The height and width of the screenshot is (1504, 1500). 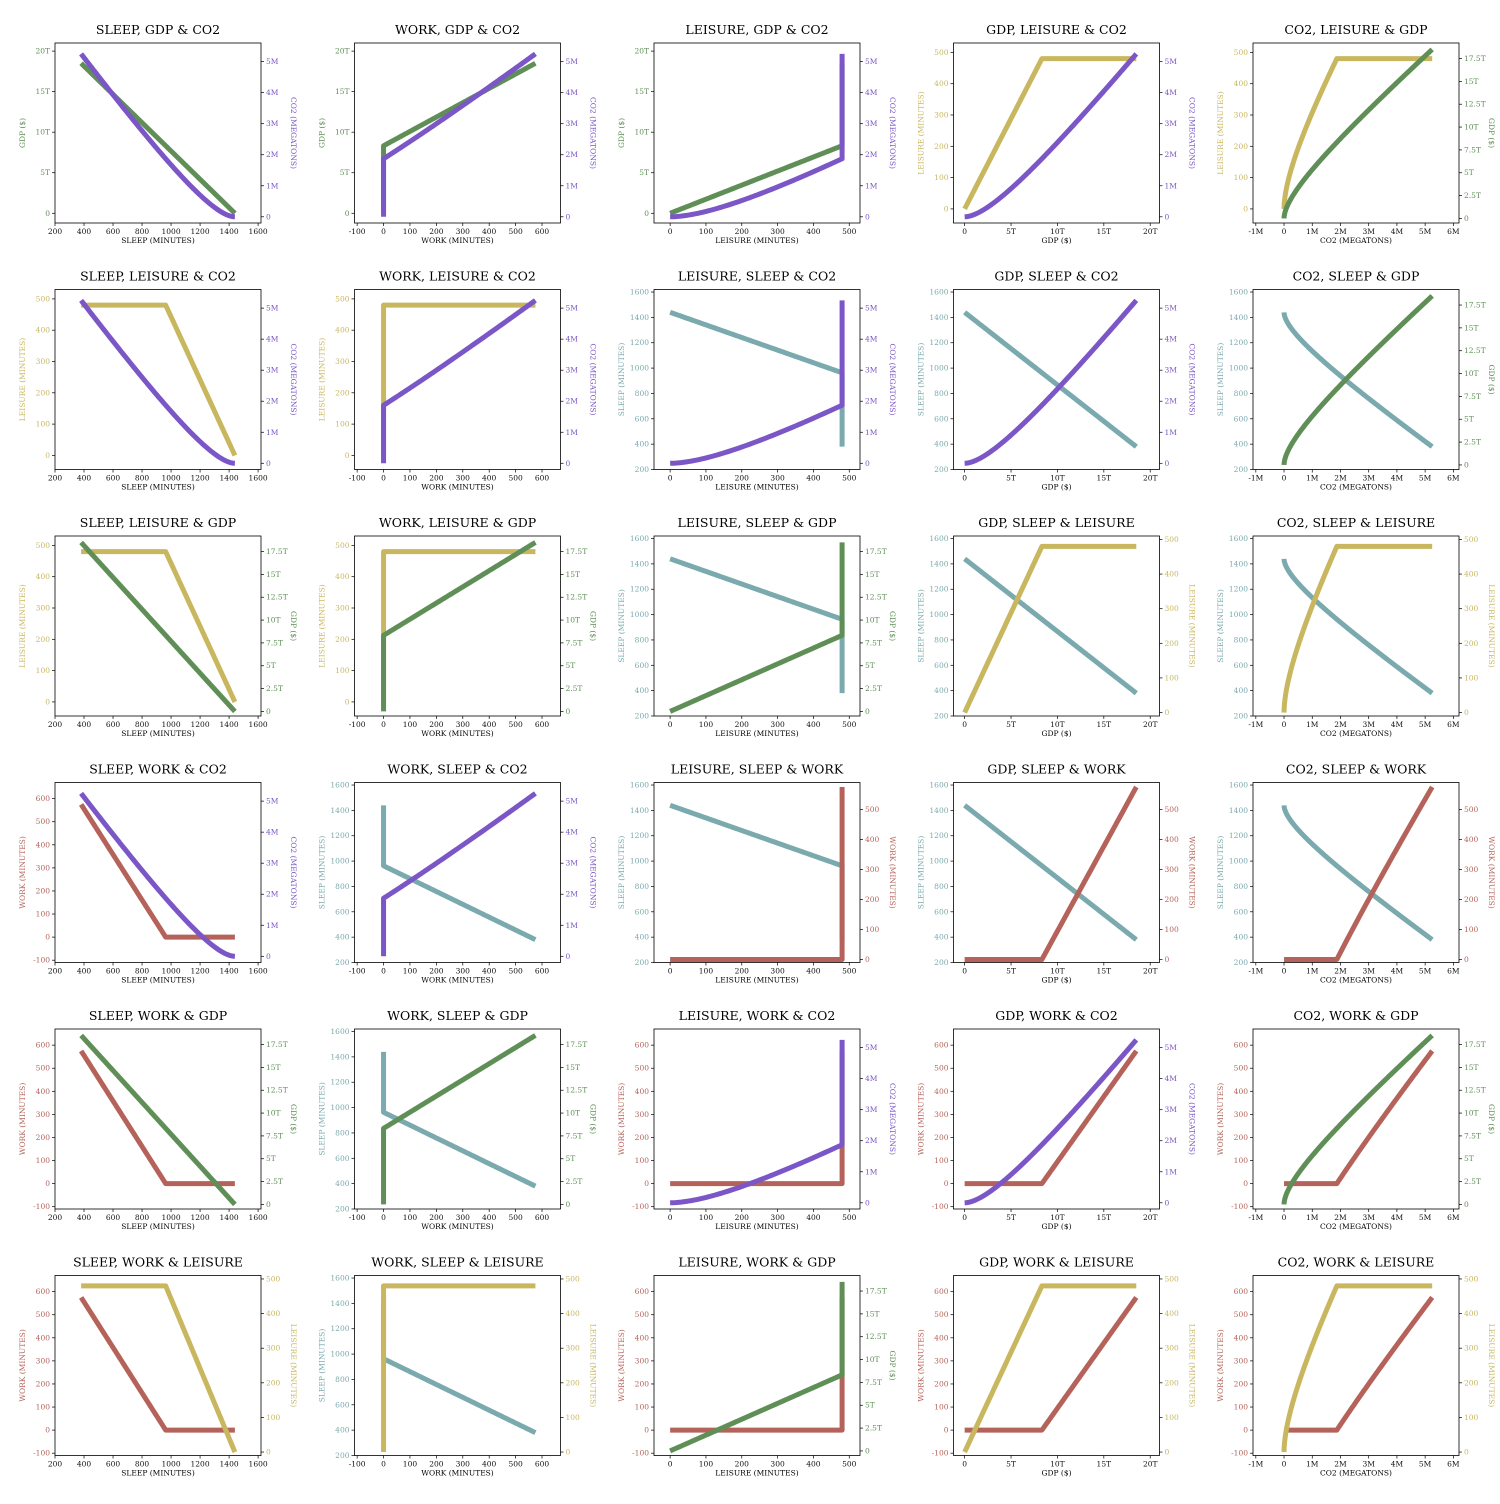 I want to click on subplot-title: LEISURE, SLEEP & CO2, so click(x=757, y=276).